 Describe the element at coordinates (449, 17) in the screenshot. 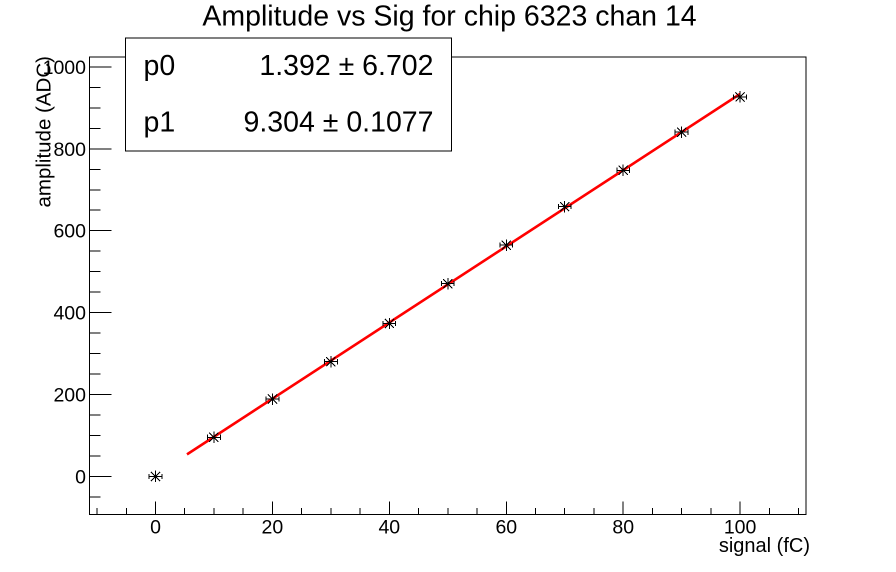

I see `svg-text:Amplitude vs Sig for chip 6323: Amplitude vs Sig for chip 6323 chan 14` at that location.